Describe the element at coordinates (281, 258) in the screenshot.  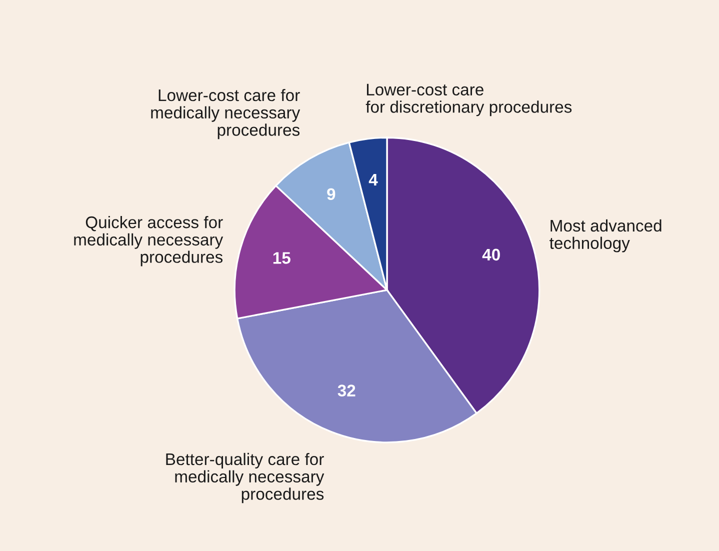
I see `data-label: 15` at that location.